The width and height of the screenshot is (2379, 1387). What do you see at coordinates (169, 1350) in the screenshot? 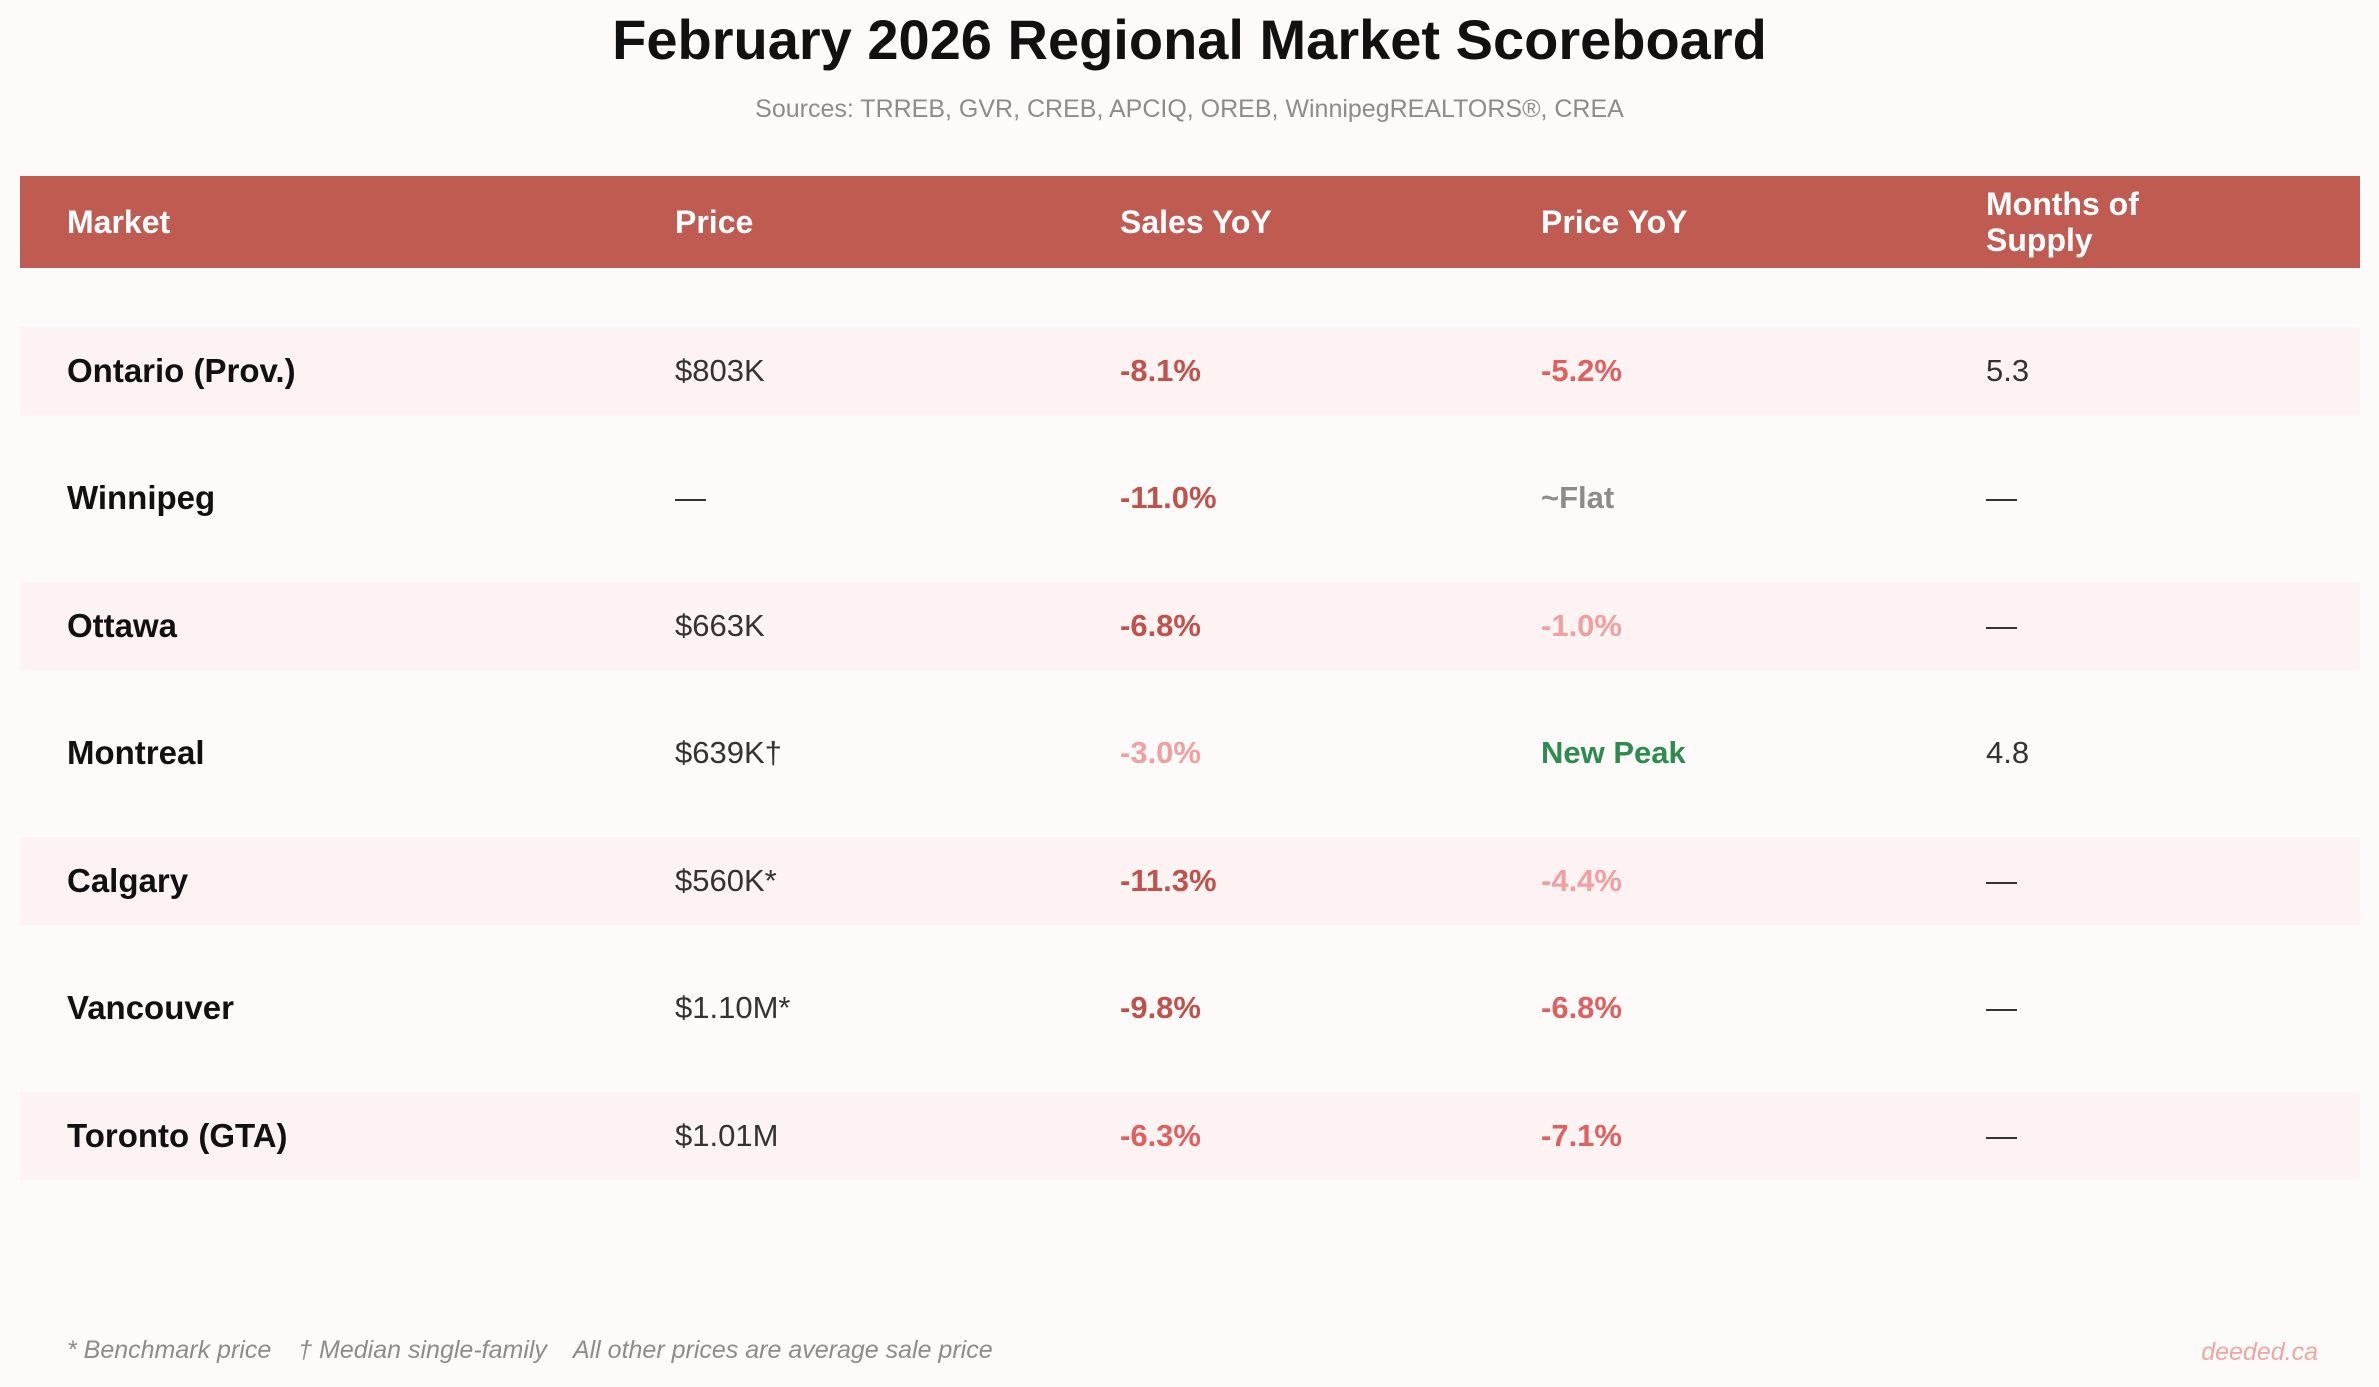
I see `footnote-benchmark: * Benchmark price` at bounding box center [169, 1350].